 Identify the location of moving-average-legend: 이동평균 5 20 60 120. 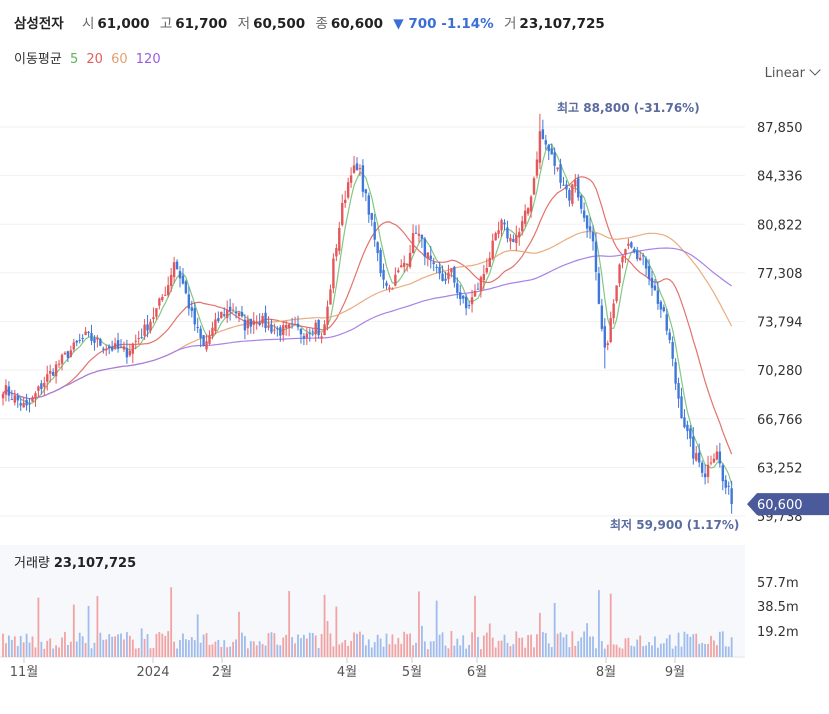
(89, 57).